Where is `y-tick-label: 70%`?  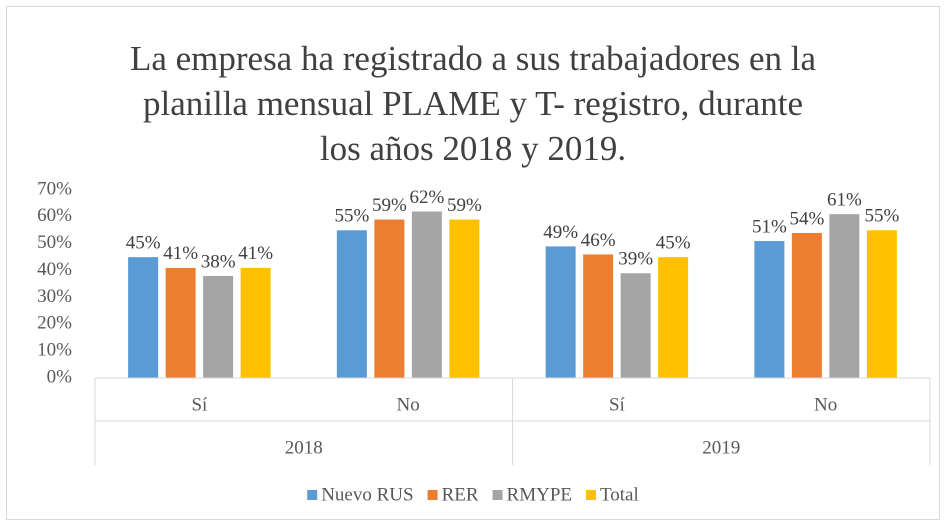
y-tick-label: 70% is located at coordinates (54, 188).